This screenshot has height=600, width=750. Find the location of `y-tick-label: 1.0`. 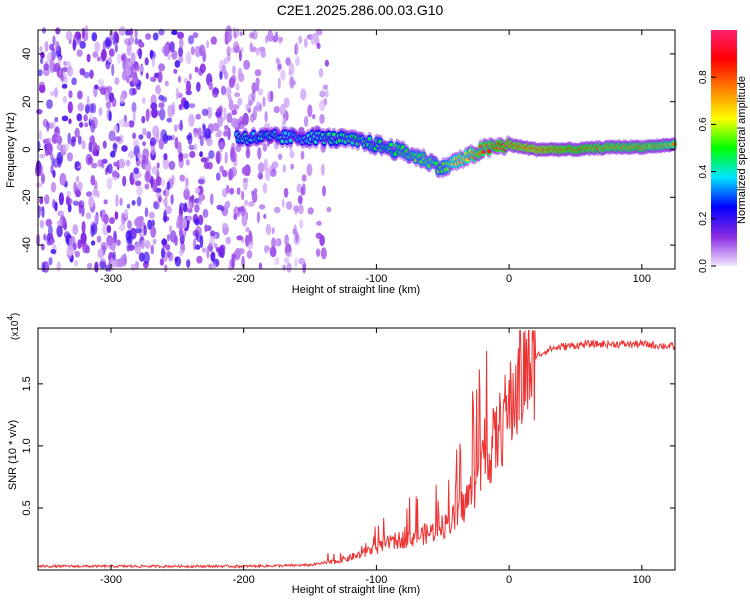

y-tick-label: 1.0 is located at coordinates (27, 445).